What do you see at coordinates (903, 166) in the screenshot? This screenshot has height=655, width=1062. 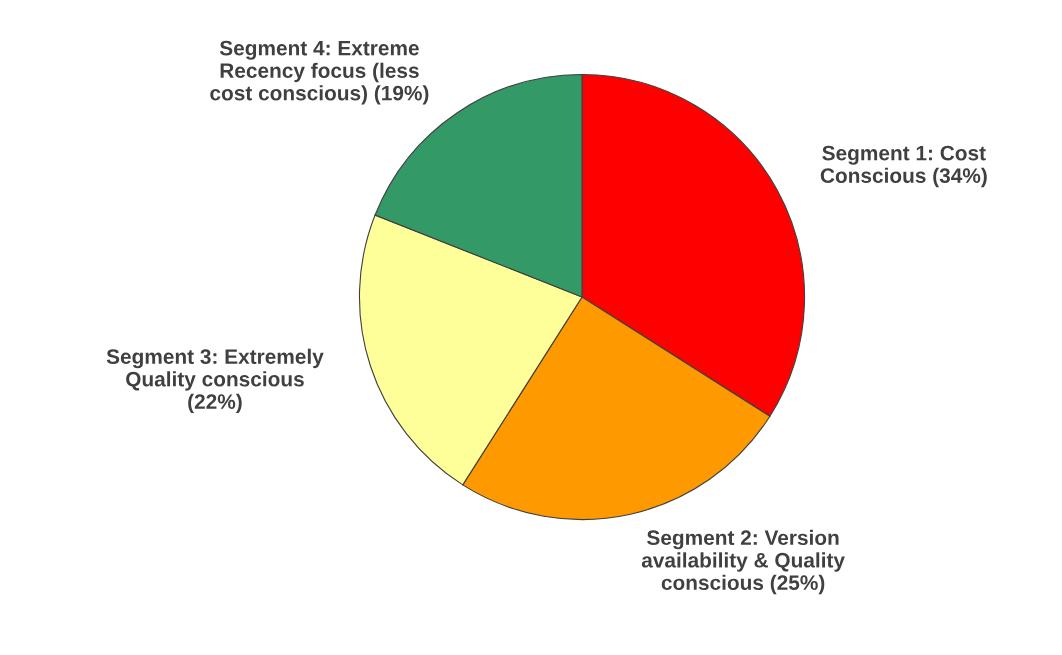 I see `slice-label: Segment 1: Cost Conscious (34%)` at bounding box center [903, 166].